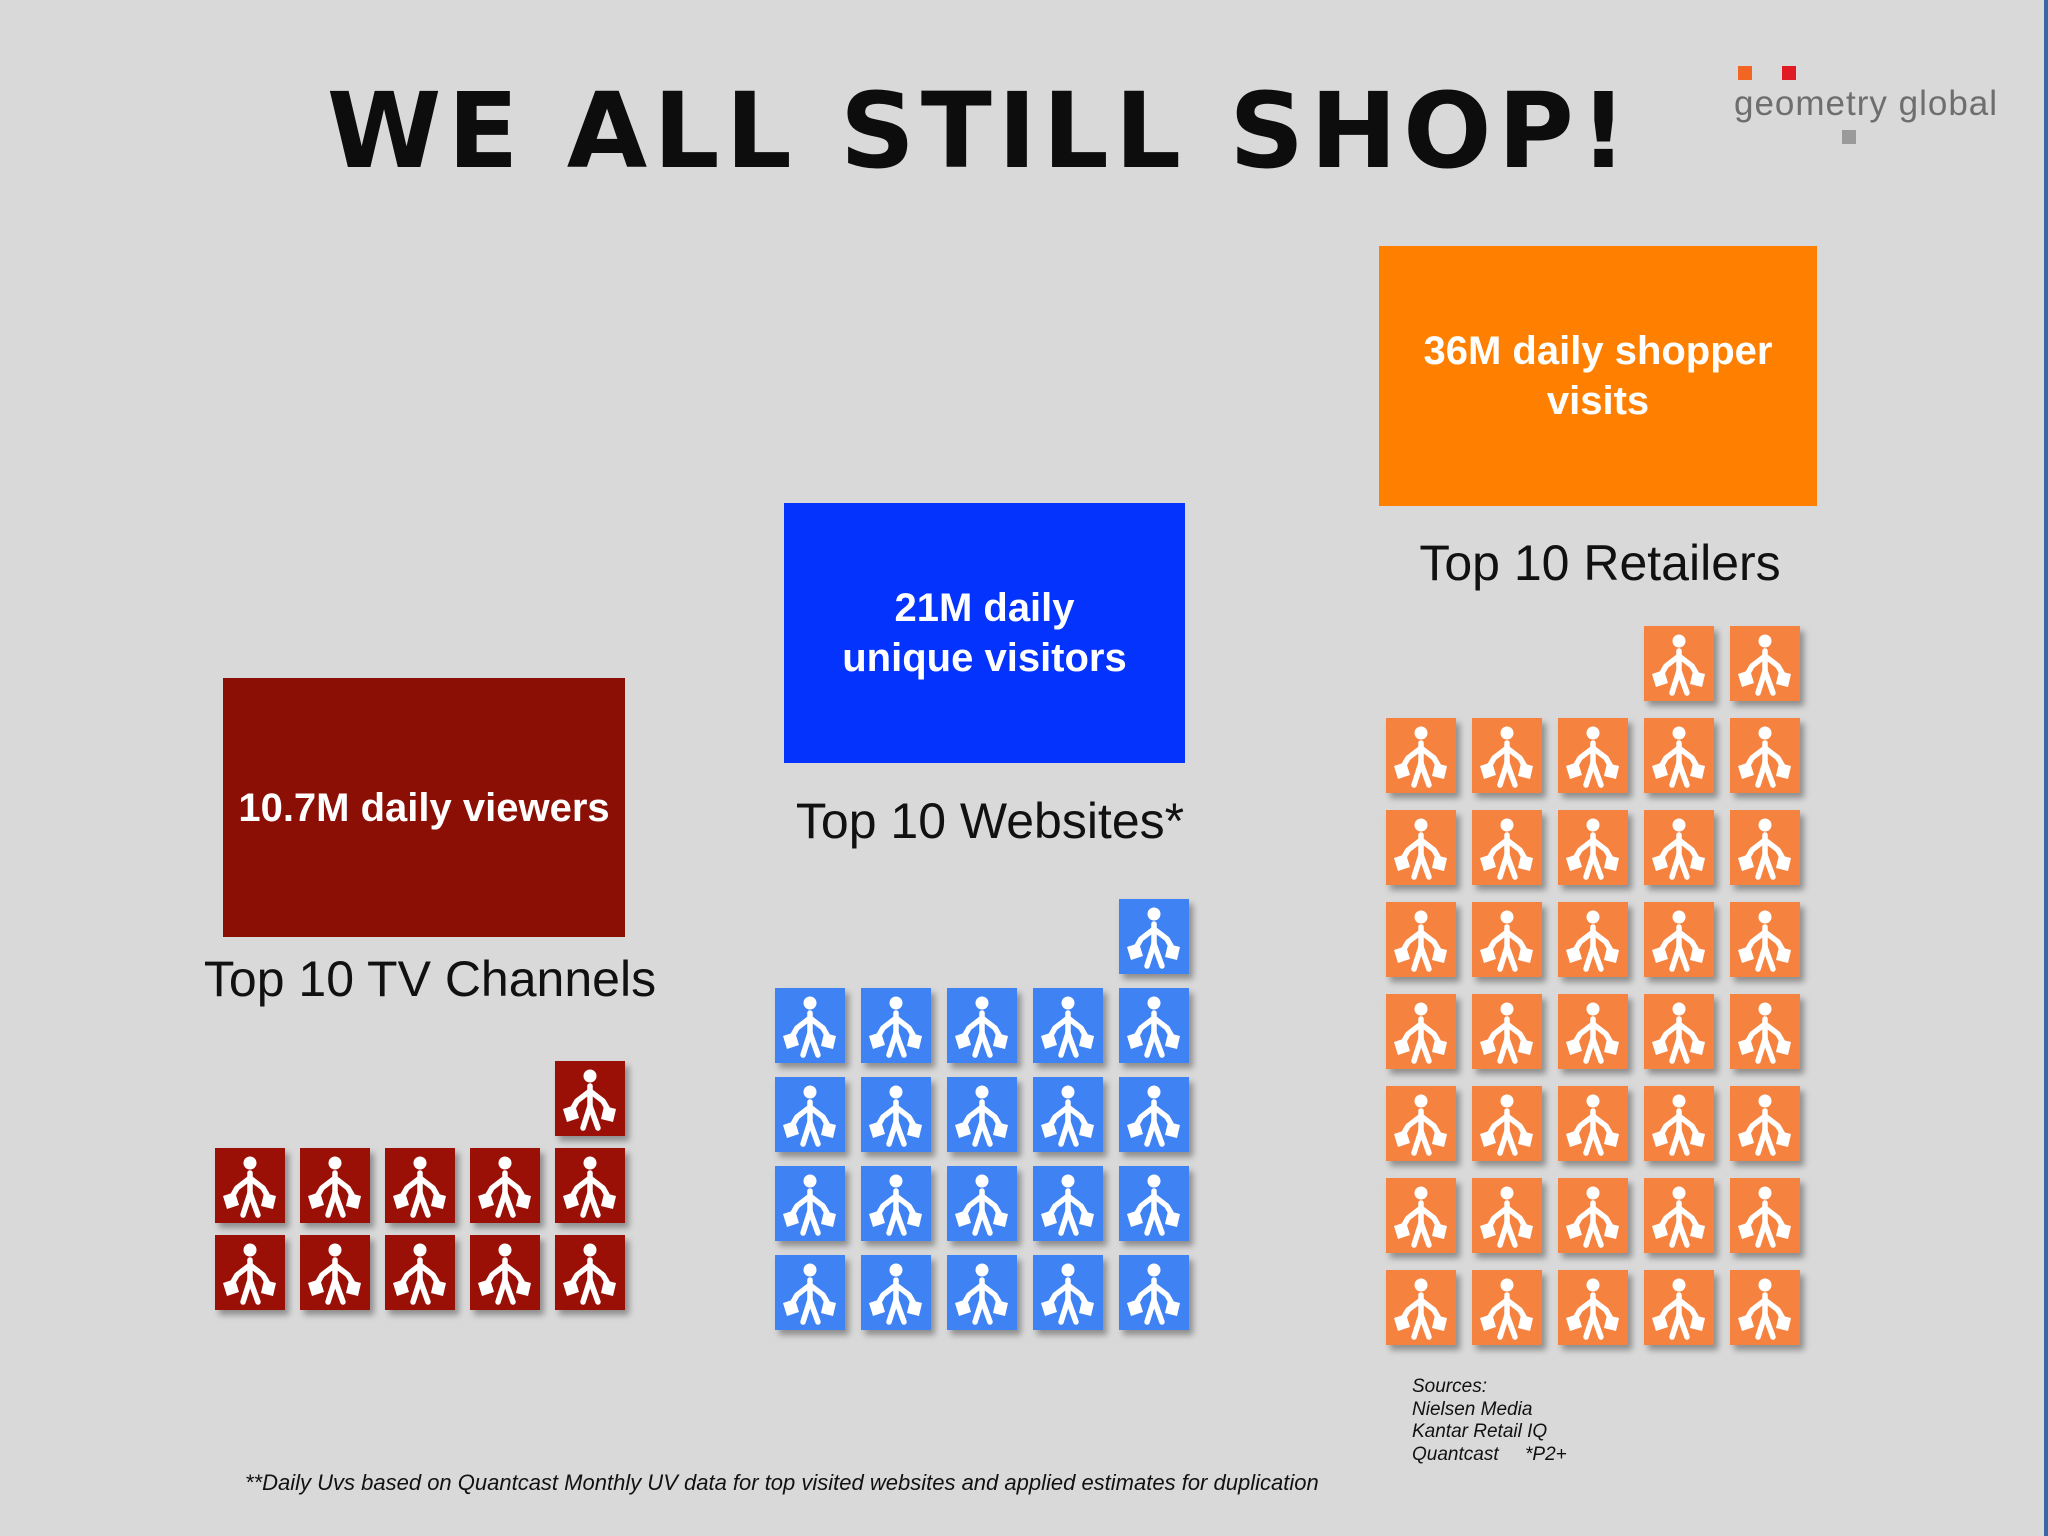 Image resolution: width=2048 pixels, height=1536 pixels. What do you see at coordinates (980, 131) in the screenshot?
I see `slide-title: WE ALL STILL SHOP!` at bounding box center [980, 131].